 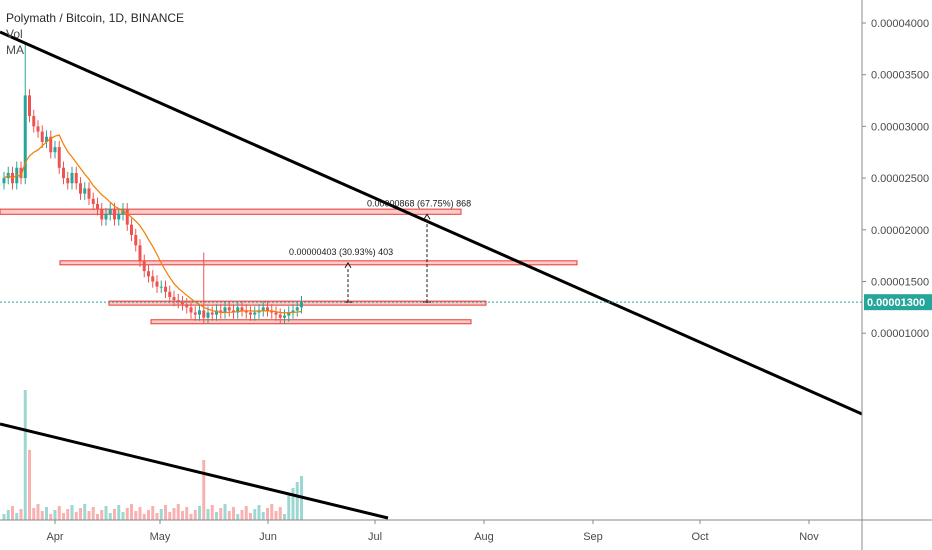 I want to click on x-tick-label: Jul, so click(x=375, y=537).